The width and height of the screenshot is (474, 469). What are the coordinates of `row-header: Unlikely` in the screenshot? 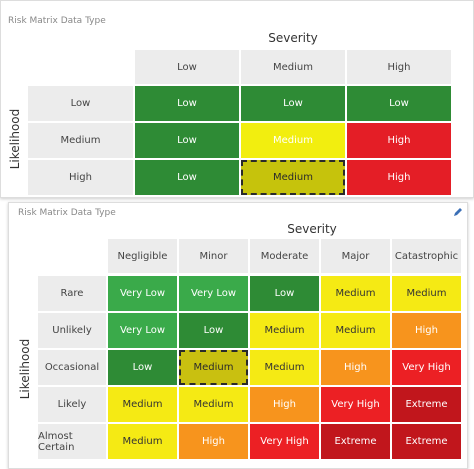 It's located at (72, 330).